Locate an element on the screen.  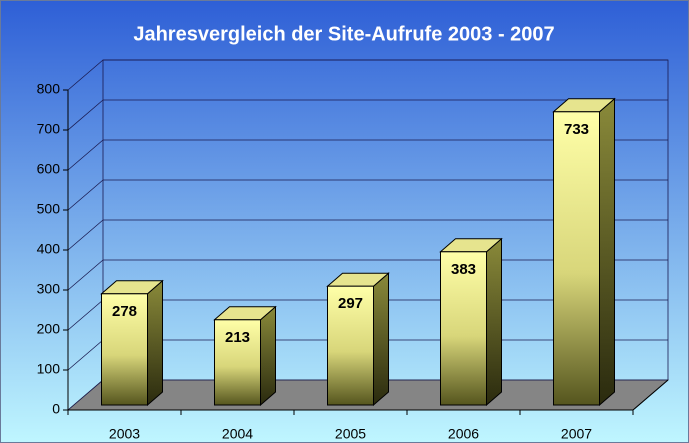
y-tick-label: 400 is located at coordinates (49, 249).